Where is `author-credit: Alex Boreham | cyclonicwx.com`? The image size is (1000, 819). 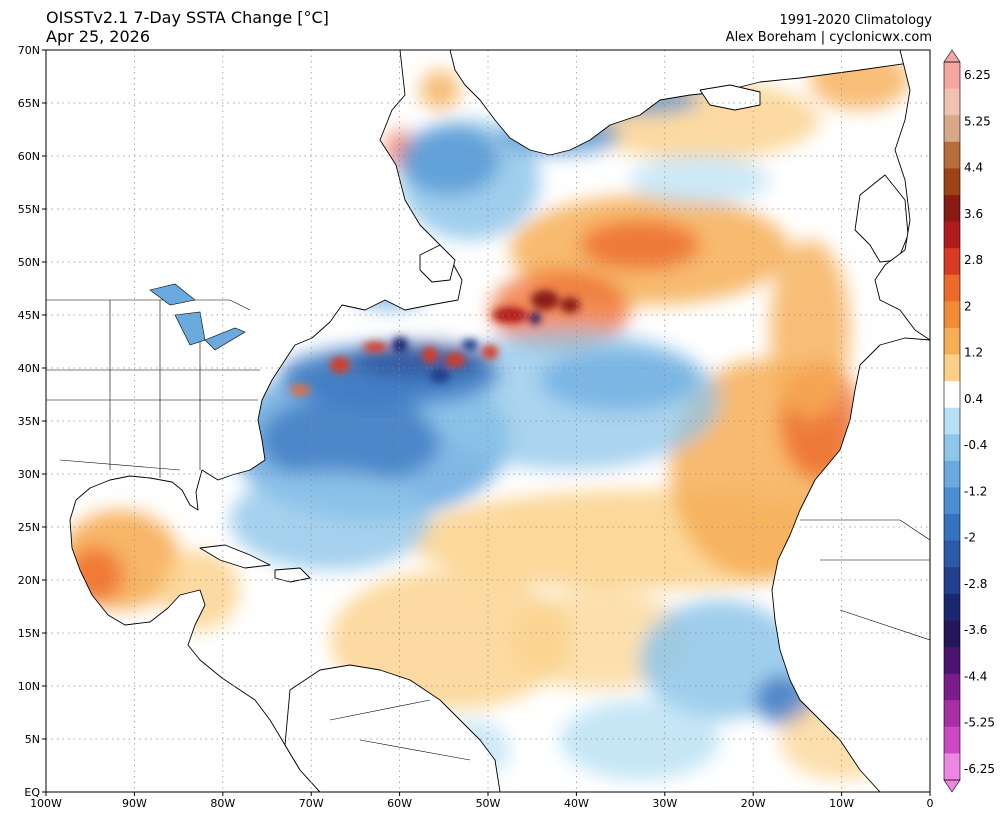
author-credit: Alex Boreham | cyclonicwx.com is located at coordinates (828, 37).